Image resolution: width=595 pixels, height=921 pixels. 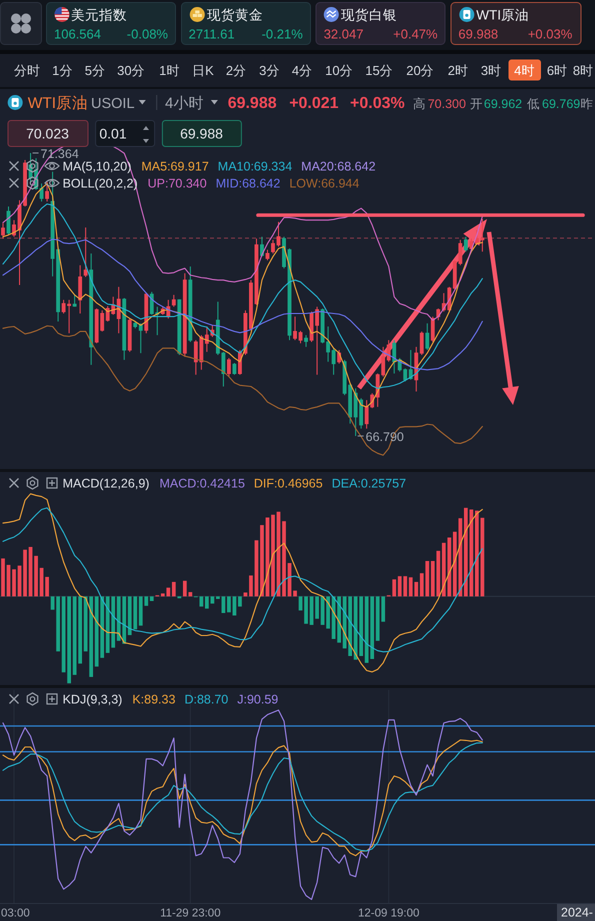 I want to click on text: 20分, so click(x=420, y=70).